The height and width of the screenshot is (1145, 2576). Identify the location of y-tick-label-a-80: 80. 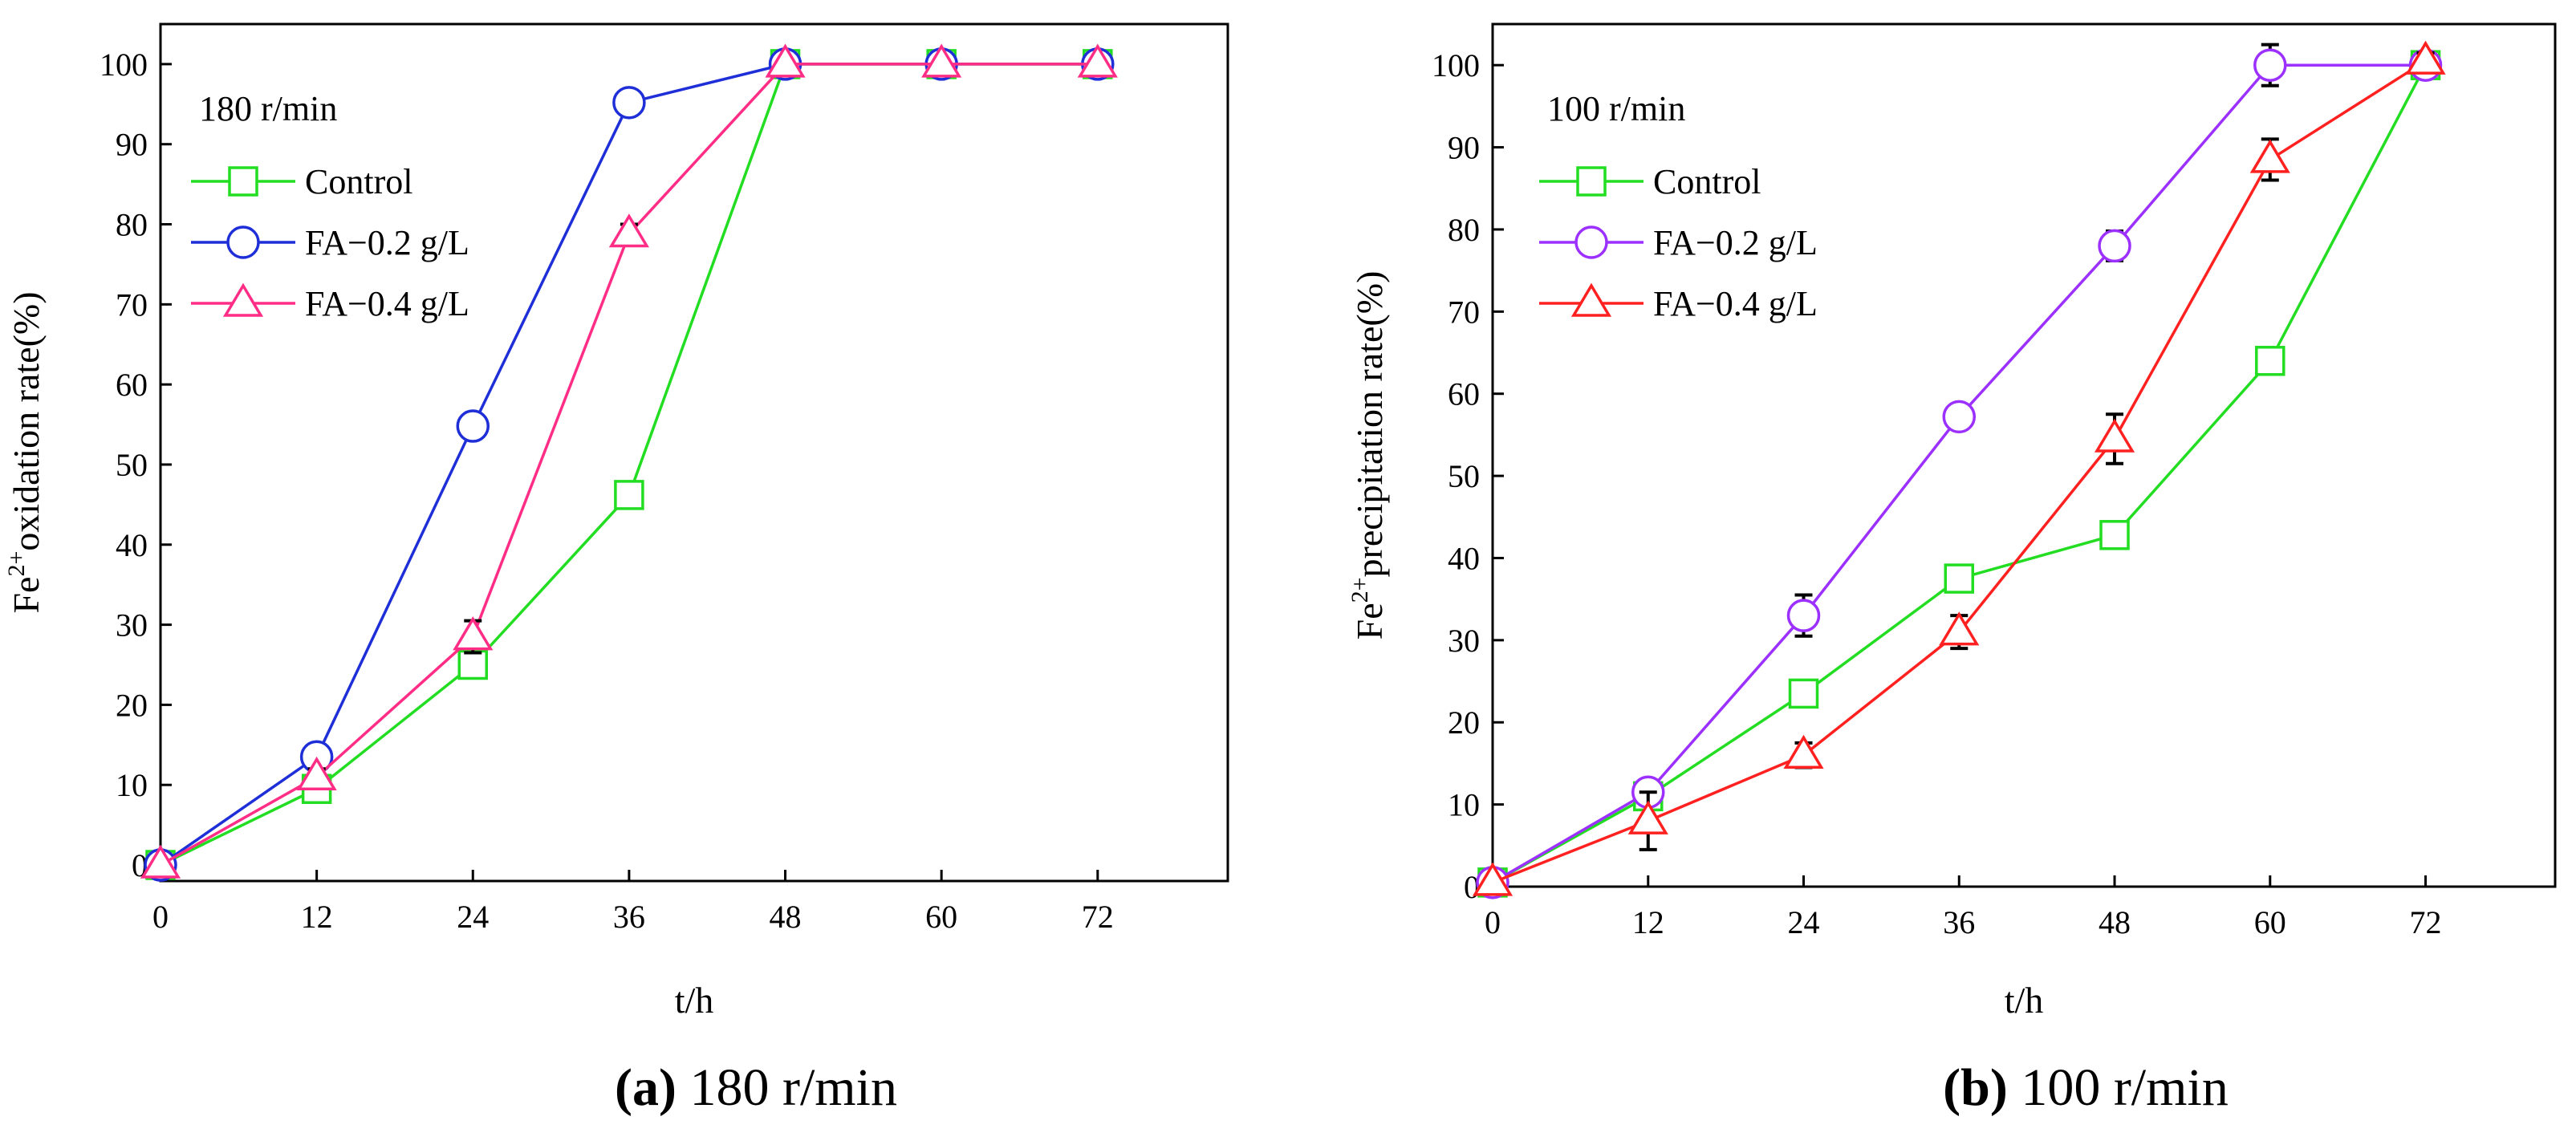
(132, 225).